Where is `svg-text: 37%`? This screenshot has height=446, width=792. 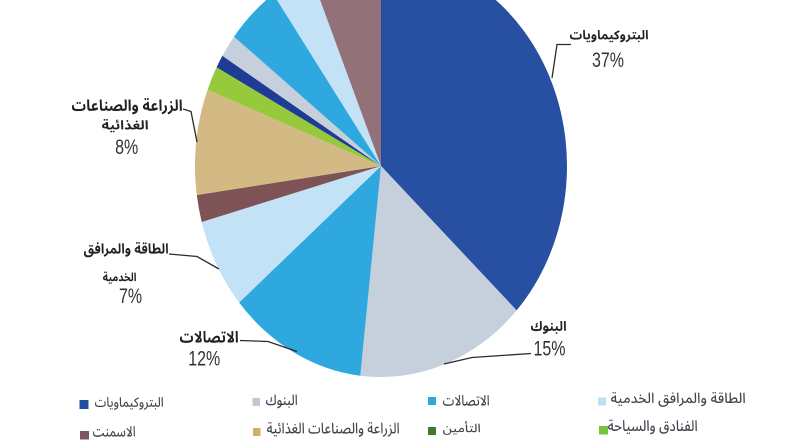 svg-text: 37% is located at coordinates (608, 61).